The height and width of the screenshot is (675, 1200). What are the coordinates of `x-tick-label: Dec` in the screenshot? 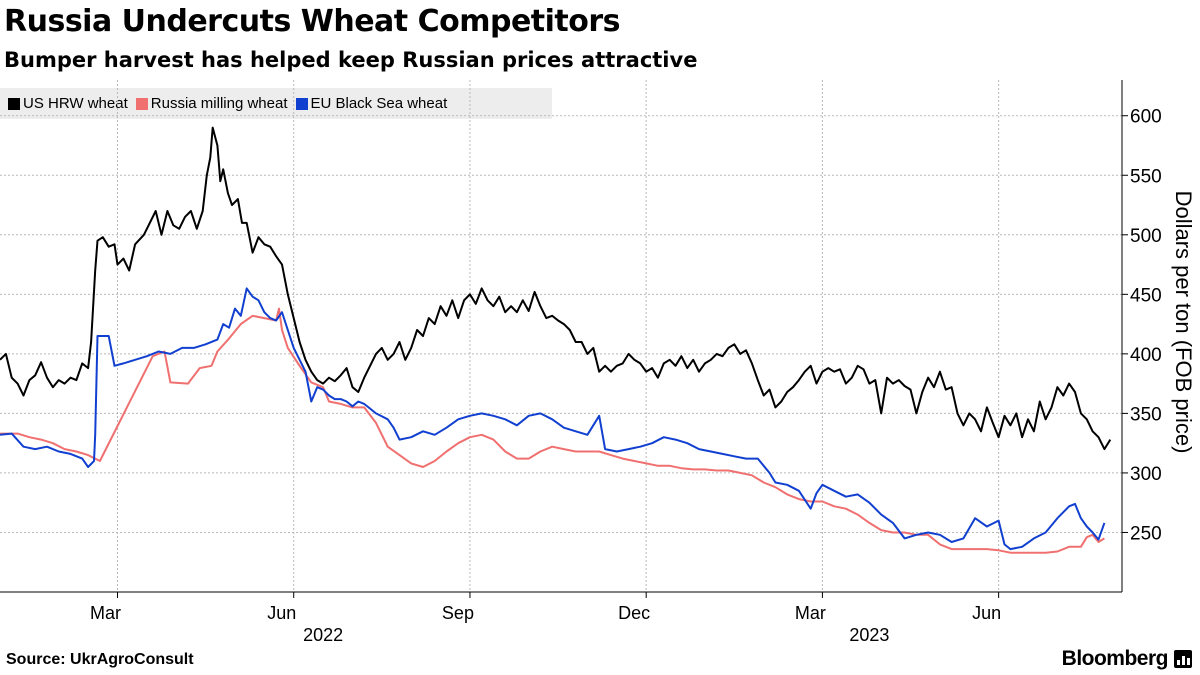 It's located at (634, 613).